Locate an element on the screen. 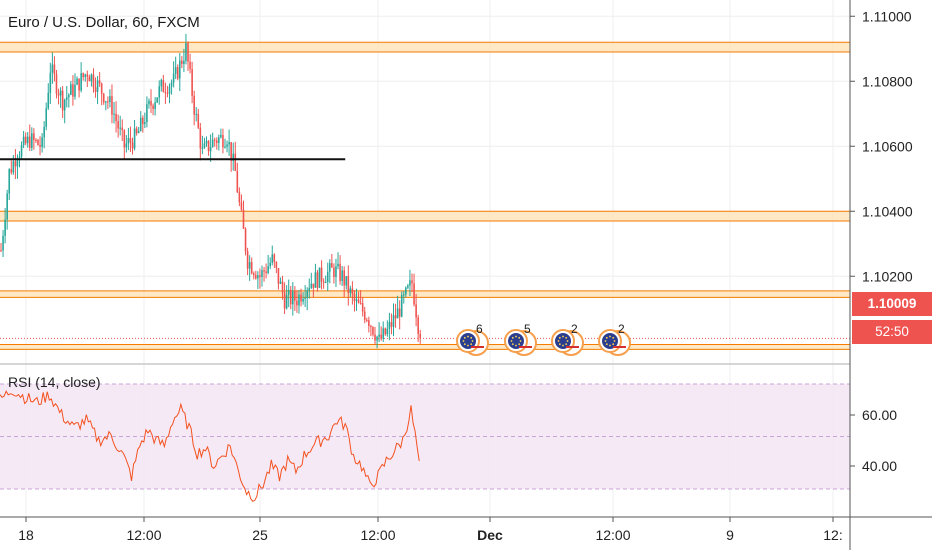 This screenshot has width=932, height=550. time-tick-label: 12: is located at coordinates (832, 535).